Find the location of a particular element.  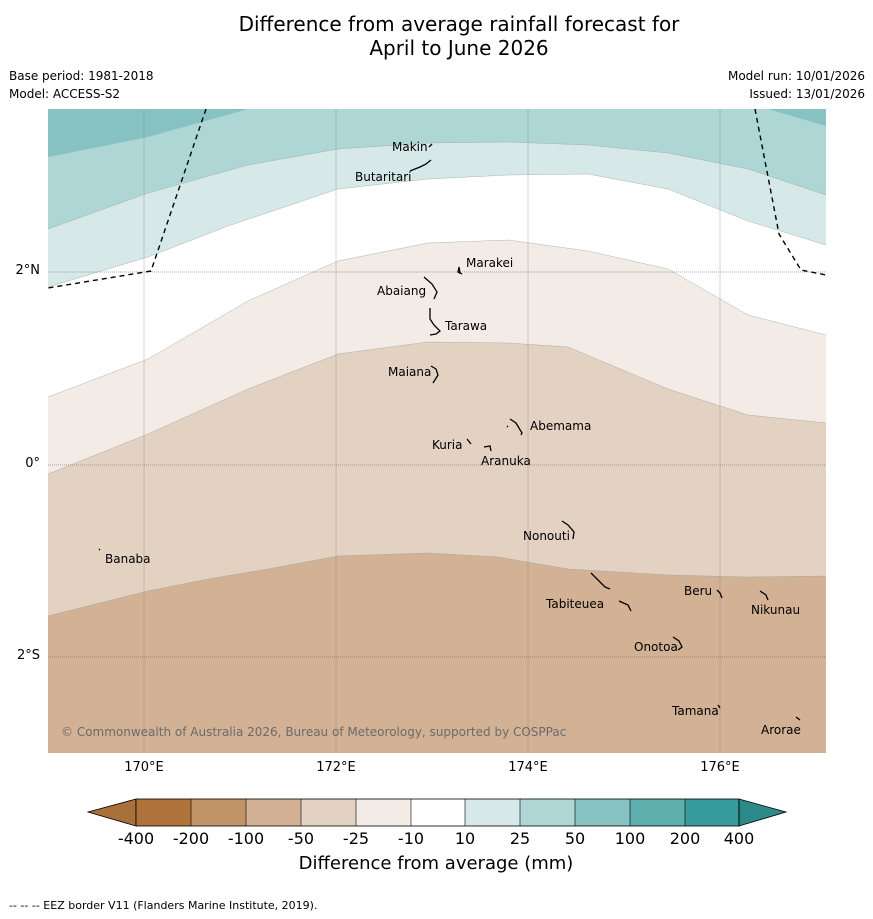

island-label-tabiteuea: Tabiteuea is located at coordinates (574, 604).